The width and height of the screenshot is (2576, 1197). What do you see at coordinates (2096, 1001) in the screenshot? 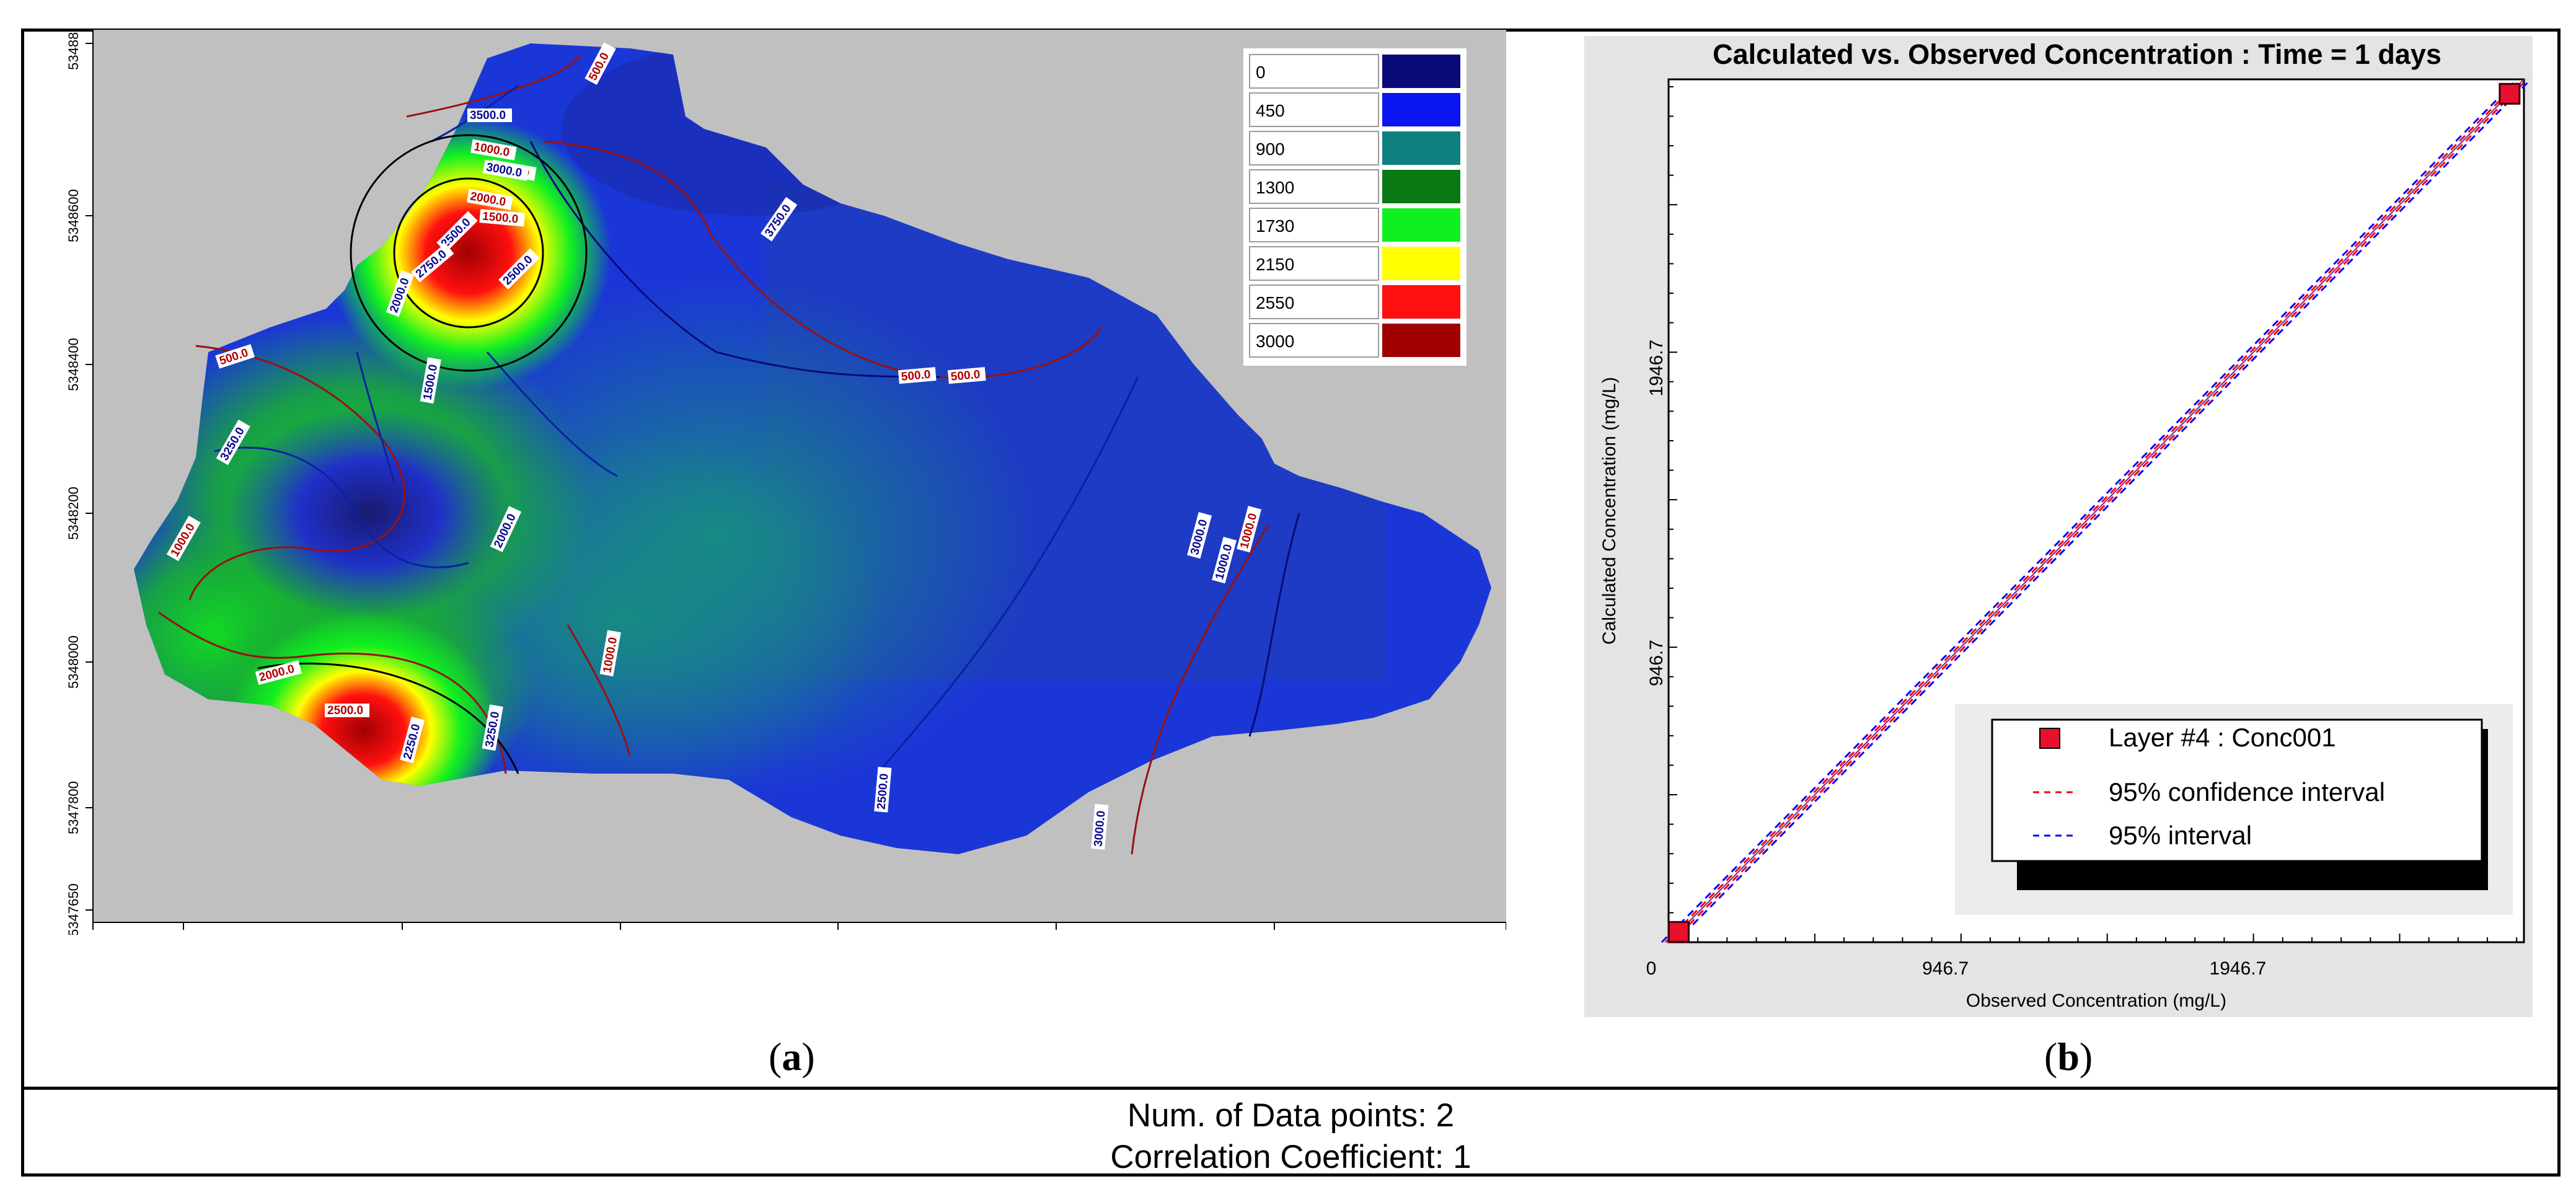
I see `x-axis-label: Observed Concentration (mg/L)` at bounding box center [2096, 1001].